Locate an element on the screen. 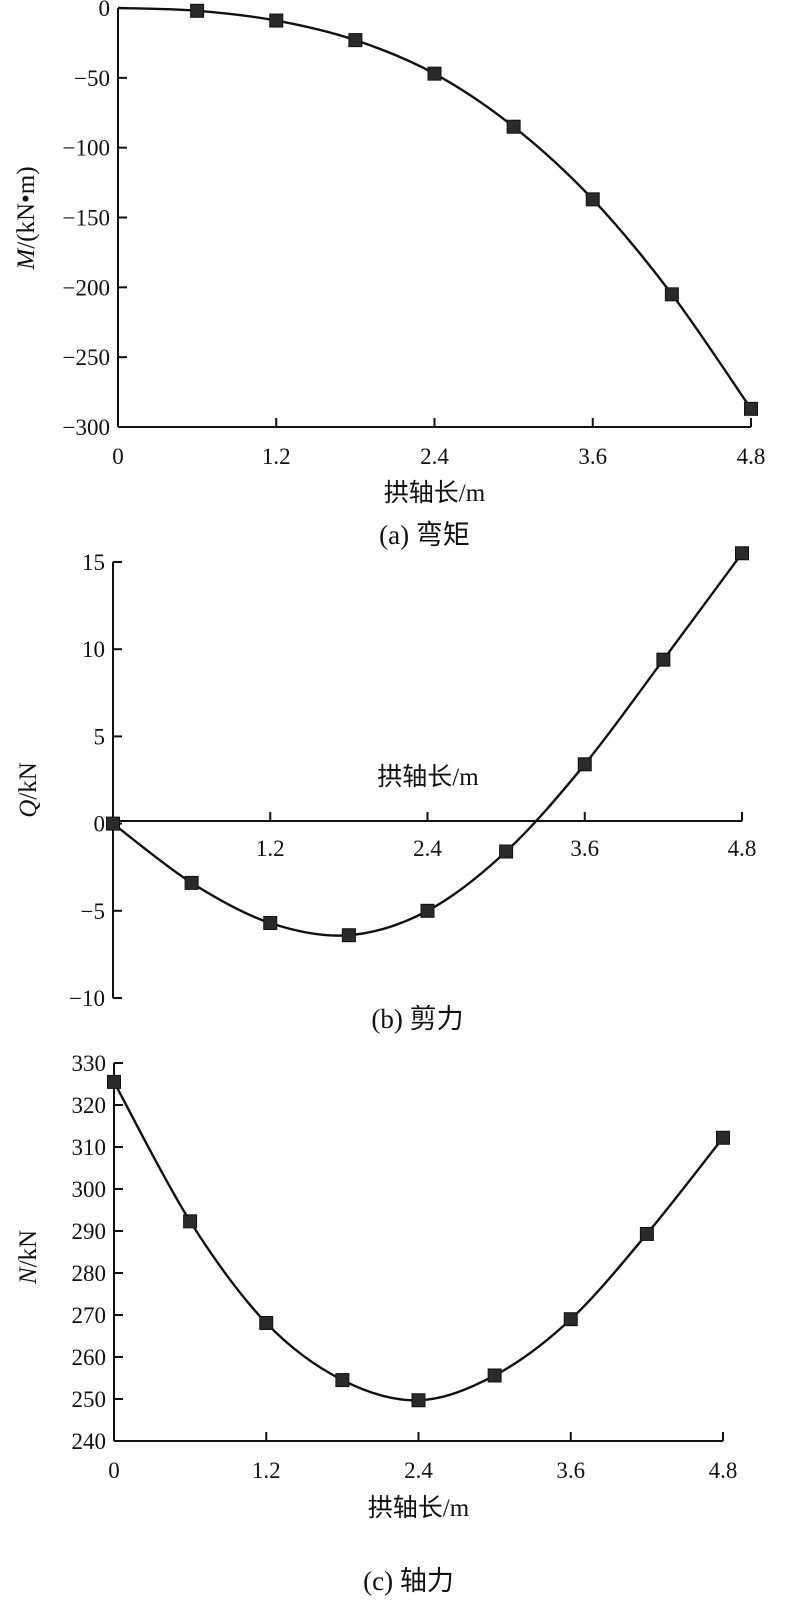 This screenshot has width=788, height=1608. y-axis-label-unit: /(kN•m) is located at coordinates (26, 207).